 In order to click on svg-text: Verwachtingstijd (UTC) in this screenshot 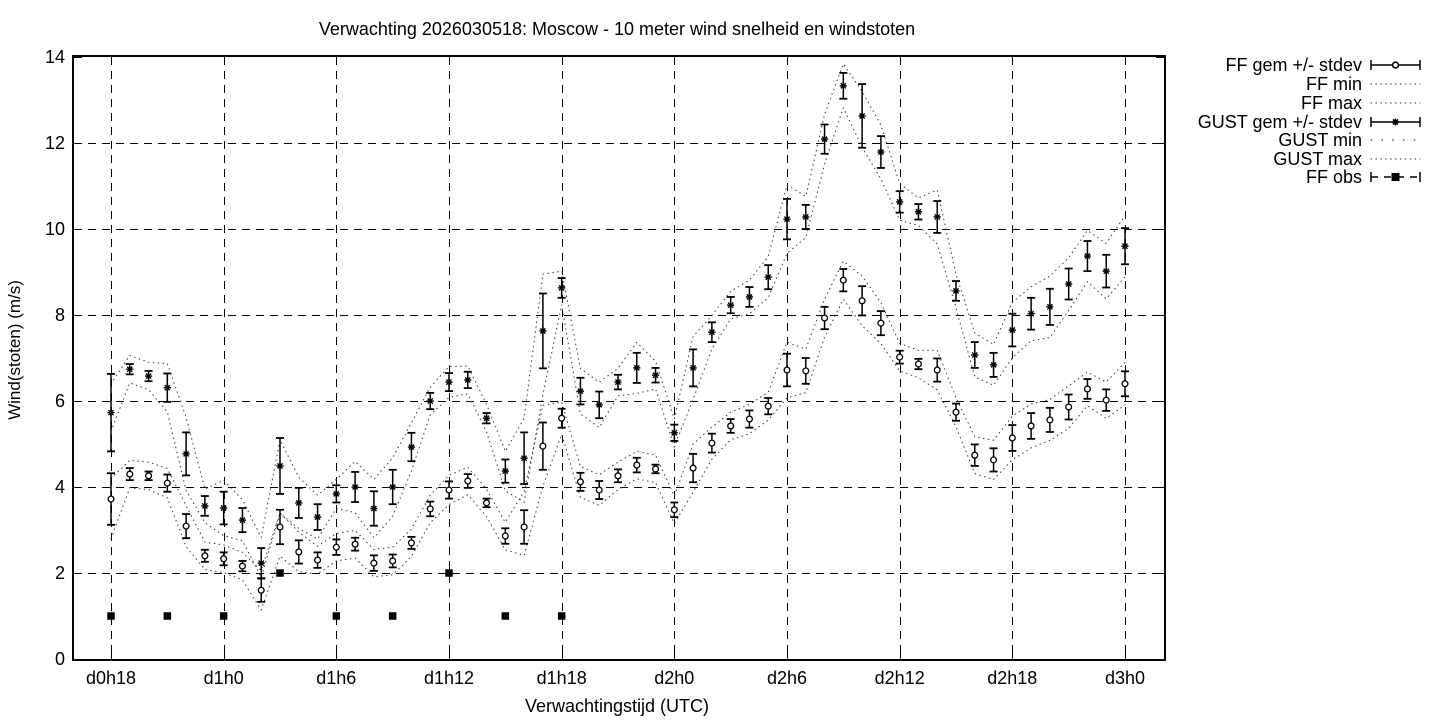, I will do `click(617, 706)`.